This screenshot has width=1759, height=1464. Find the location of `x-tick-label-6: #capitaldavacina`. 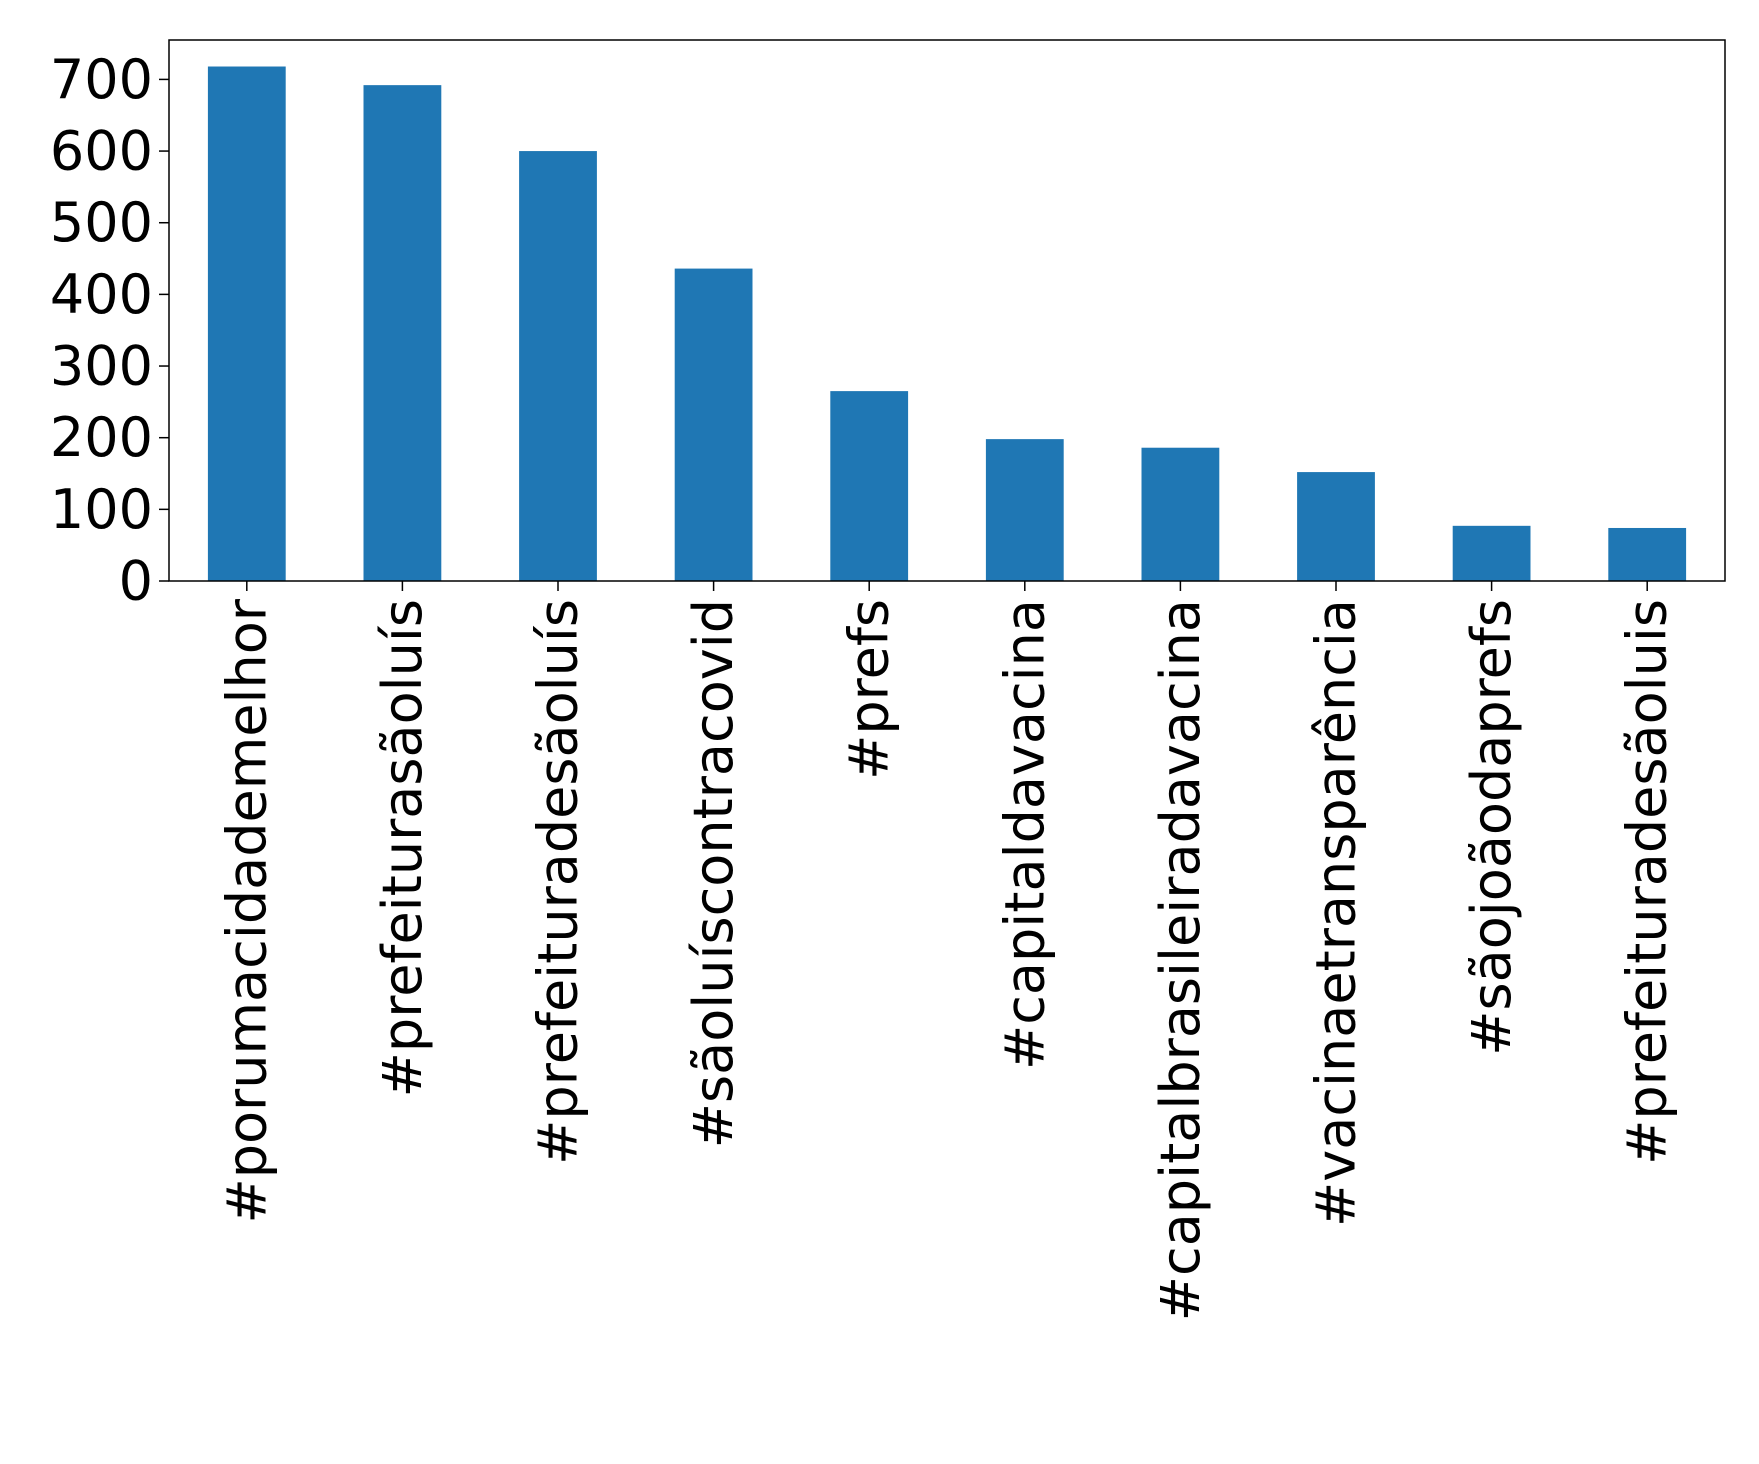

x-tick-label-6: #capitaldavacina is located at coordinates (1024, 834).